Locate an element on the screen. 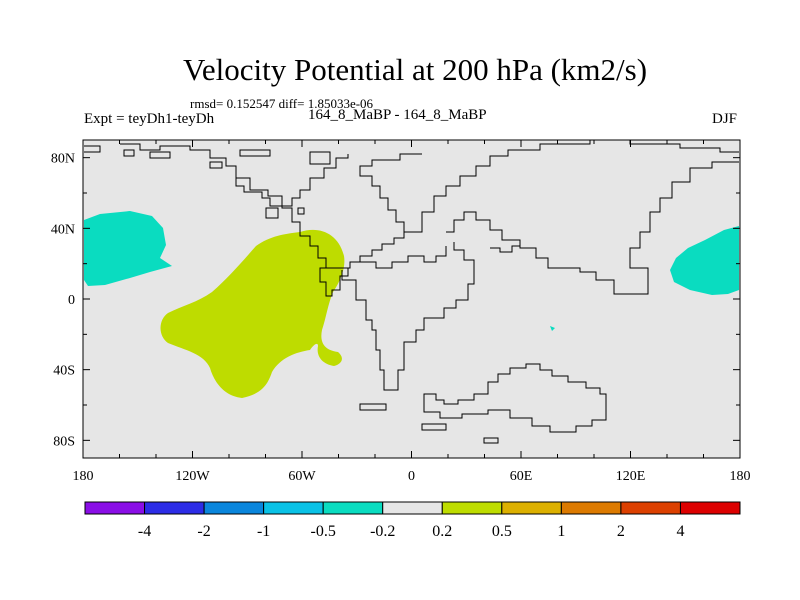  coast-americas is located at coordinates (228, 206).